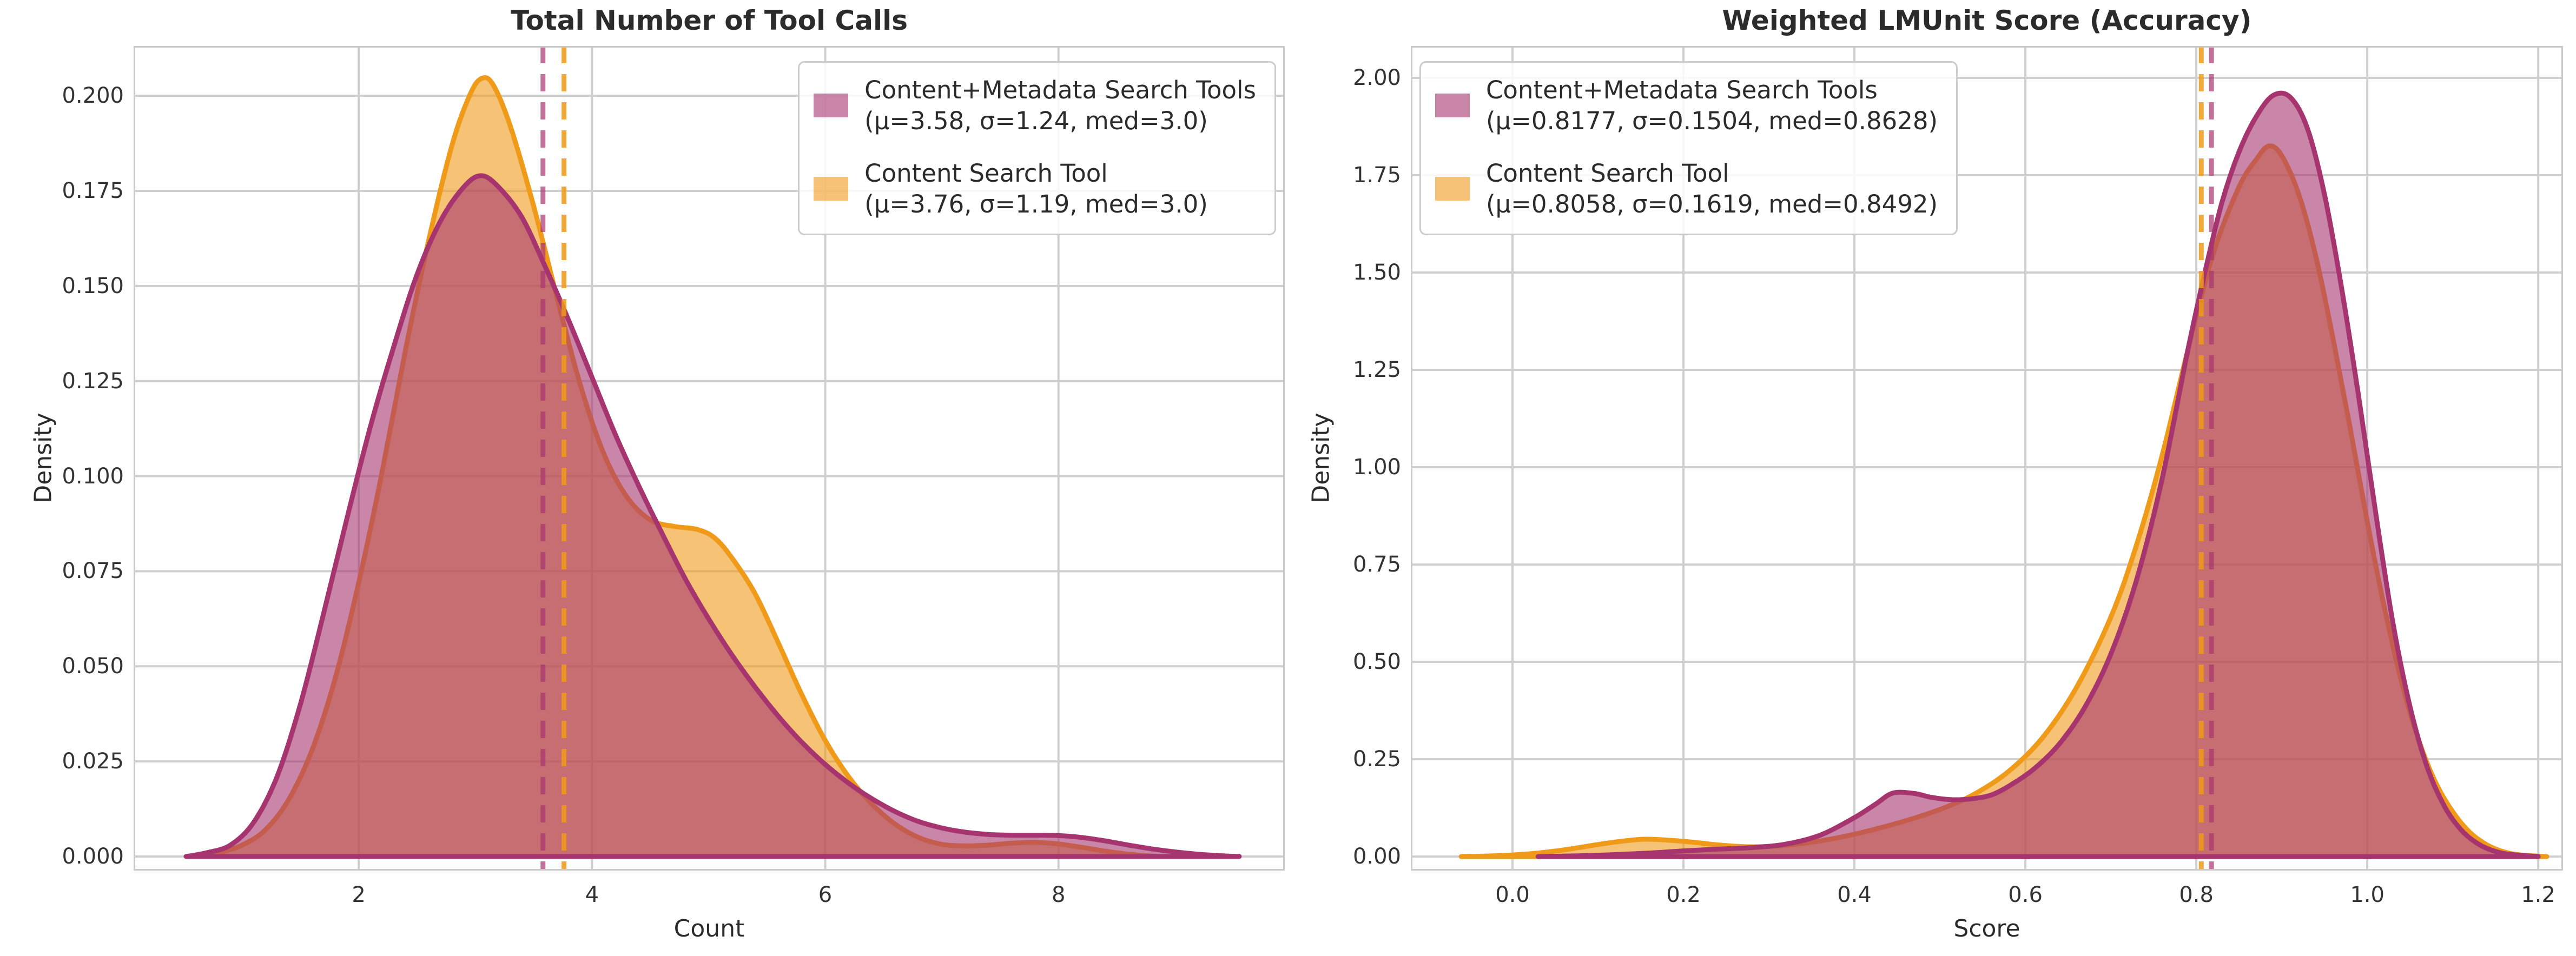 The width and height of the screenshot is (2576, 956). What do you see at coordinates (1036, 121) in the screenshot?
I see `legend-label-line: (μ=3.58, σ=1.24, med=3.0)` at bounding box center [1036, 121].